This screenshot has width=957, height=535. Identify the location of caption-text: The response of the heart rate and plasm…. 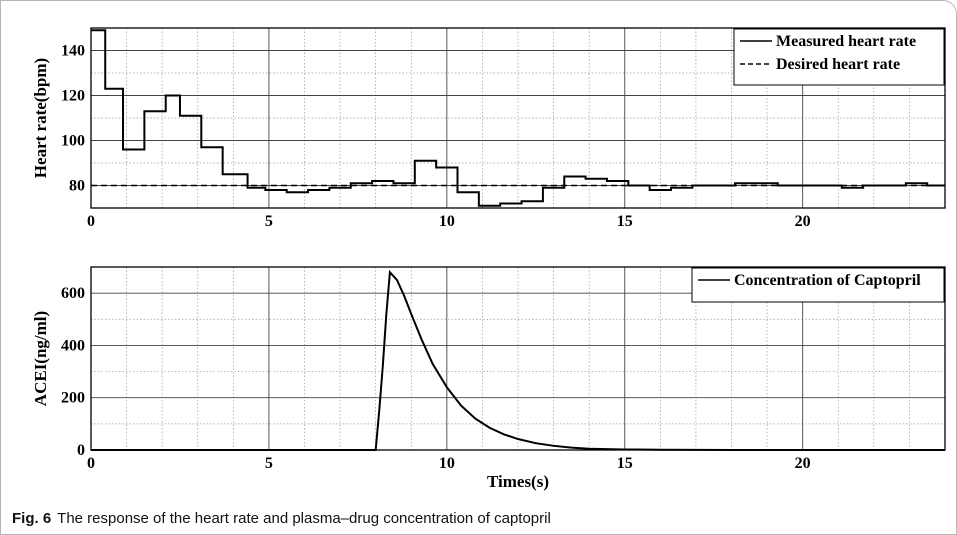
(304, 518).